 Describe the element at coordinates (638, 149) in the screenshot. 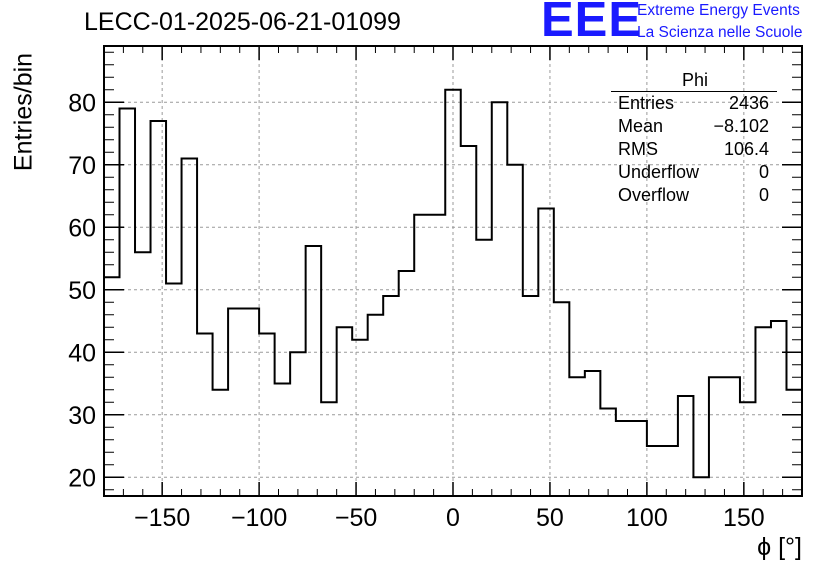

I see `stats-key-rms: RMS` at that location.